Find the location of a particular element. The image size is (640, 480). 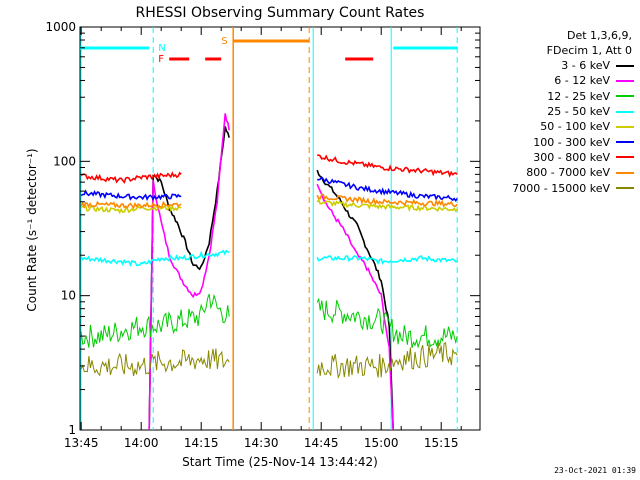

legend-entry: 50 - 100 keV is located at coordinates (558, 126).